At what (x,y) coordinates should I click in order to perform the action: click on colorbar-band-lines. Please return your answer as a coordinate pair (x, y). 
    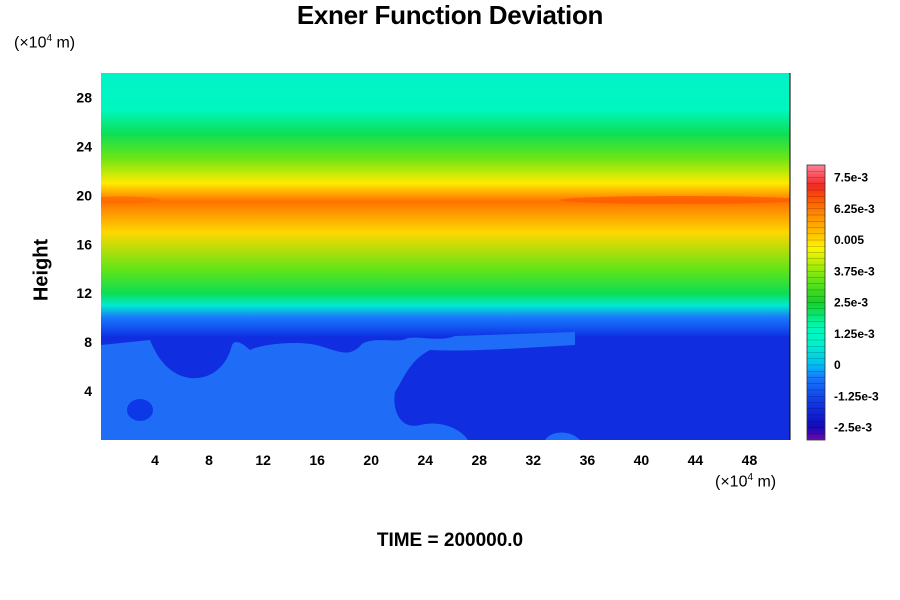
    Looking at the image, I should click on (816, 302).